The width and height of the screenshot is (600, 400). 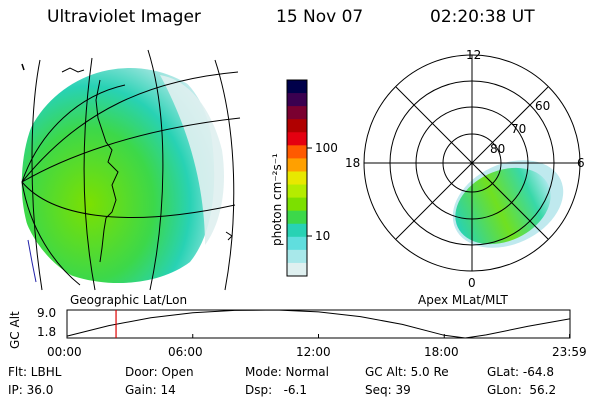 What do you see at coordinates (318, 336) in the screenshot?
I see `time-axis-ticks` at bounding box center [318, 336].